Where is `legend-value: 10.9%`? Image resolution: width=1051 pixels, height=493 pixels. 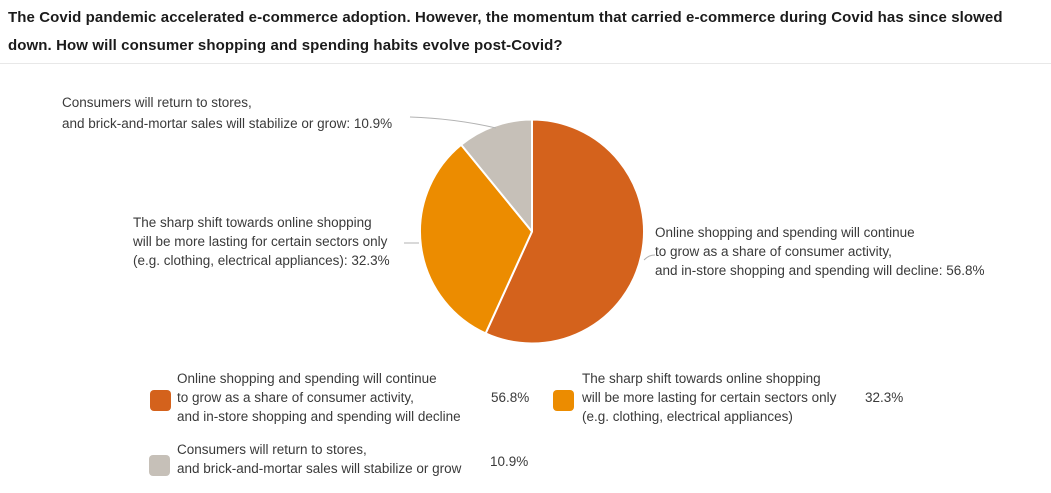 legend-value: 10.9% is located at coordinates (509, 461).